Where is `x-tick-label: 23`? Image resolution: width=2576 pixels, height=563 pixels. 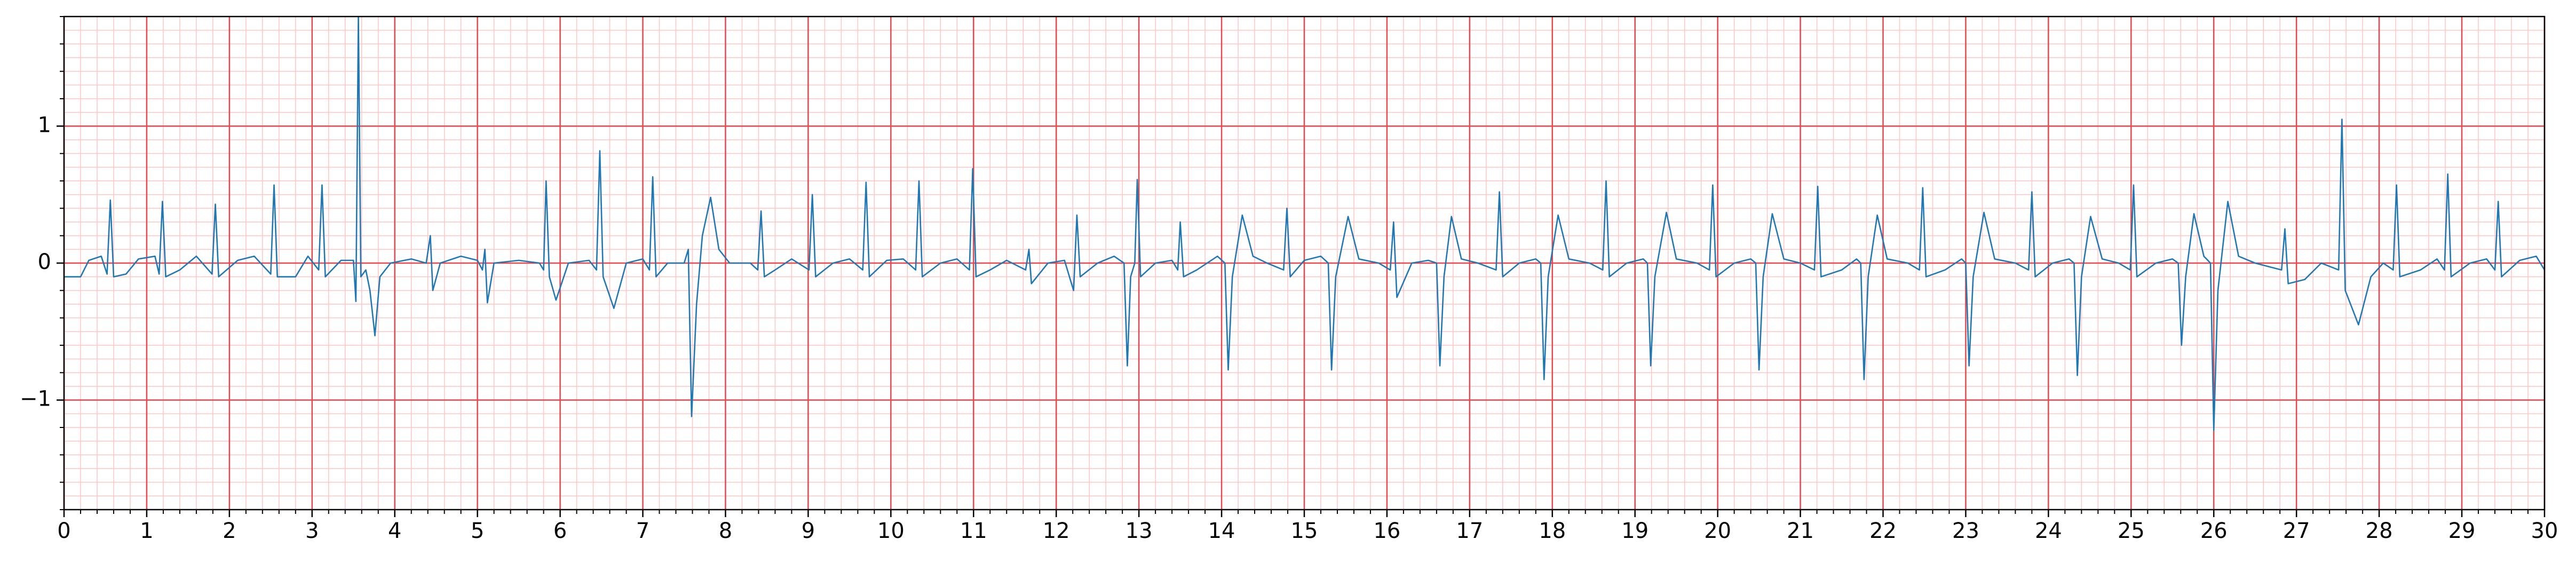 x-tick-label: 23 is located at coordinates (1965, 531).